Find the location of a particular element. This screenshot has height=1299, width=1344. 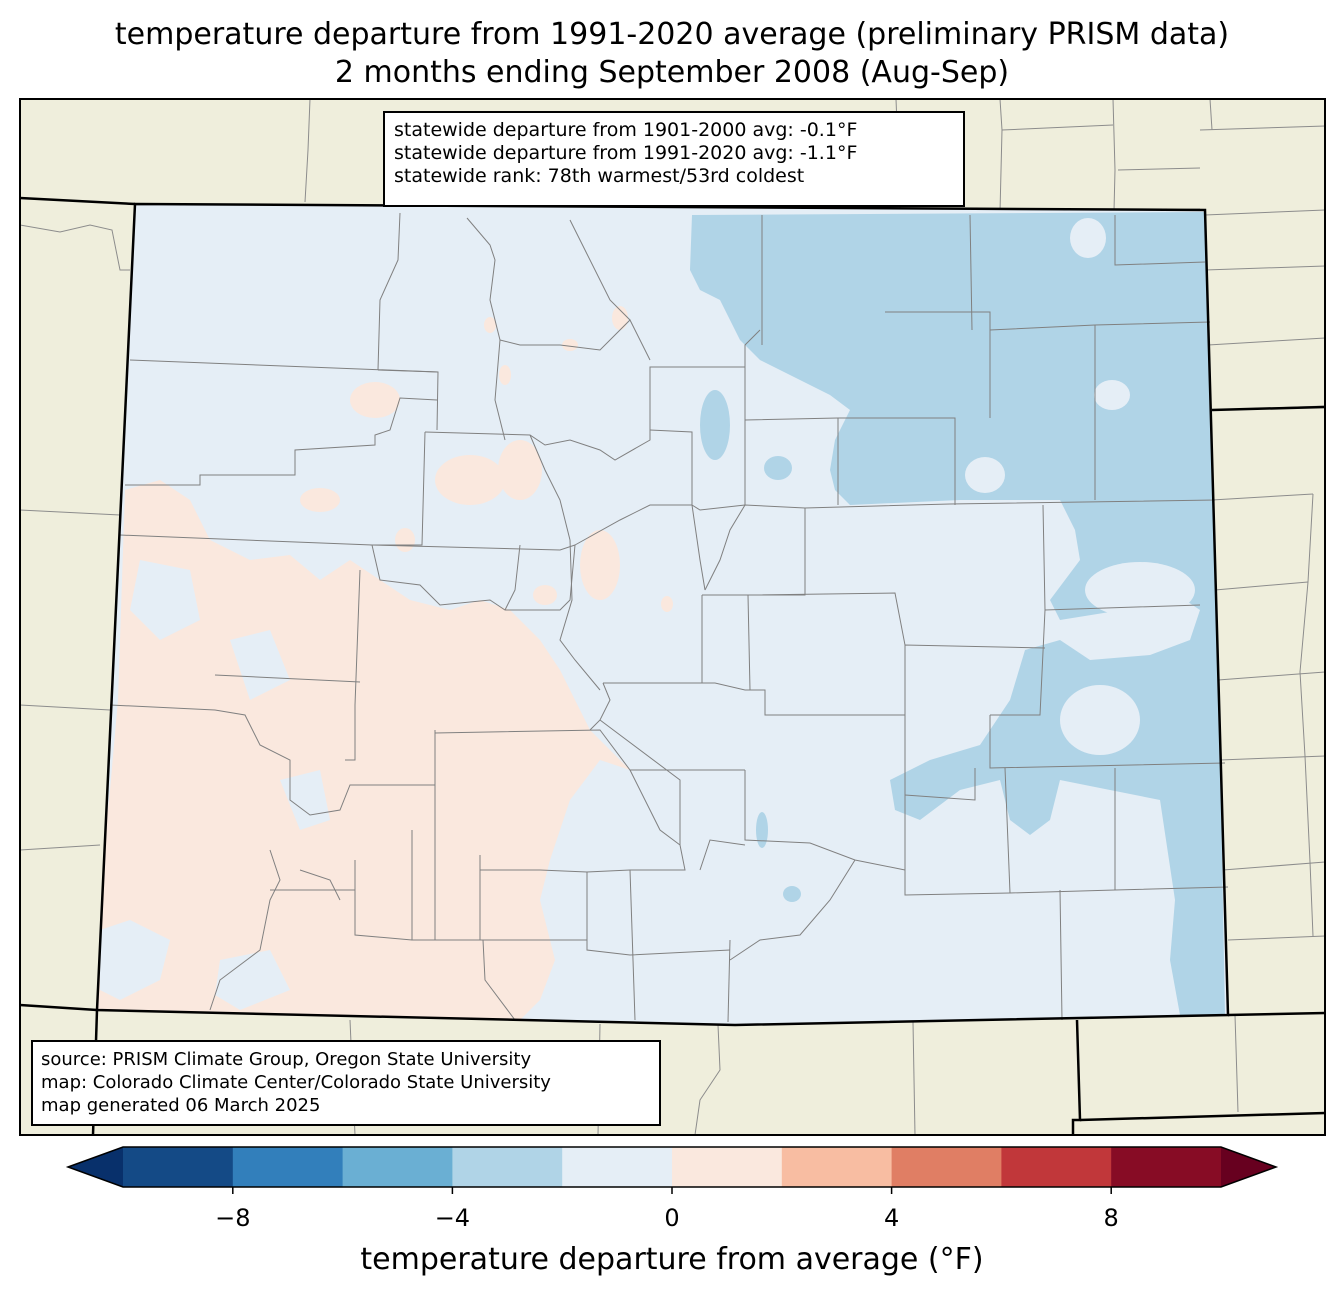

colorbar-outline is located at coordinates (672, 1167).